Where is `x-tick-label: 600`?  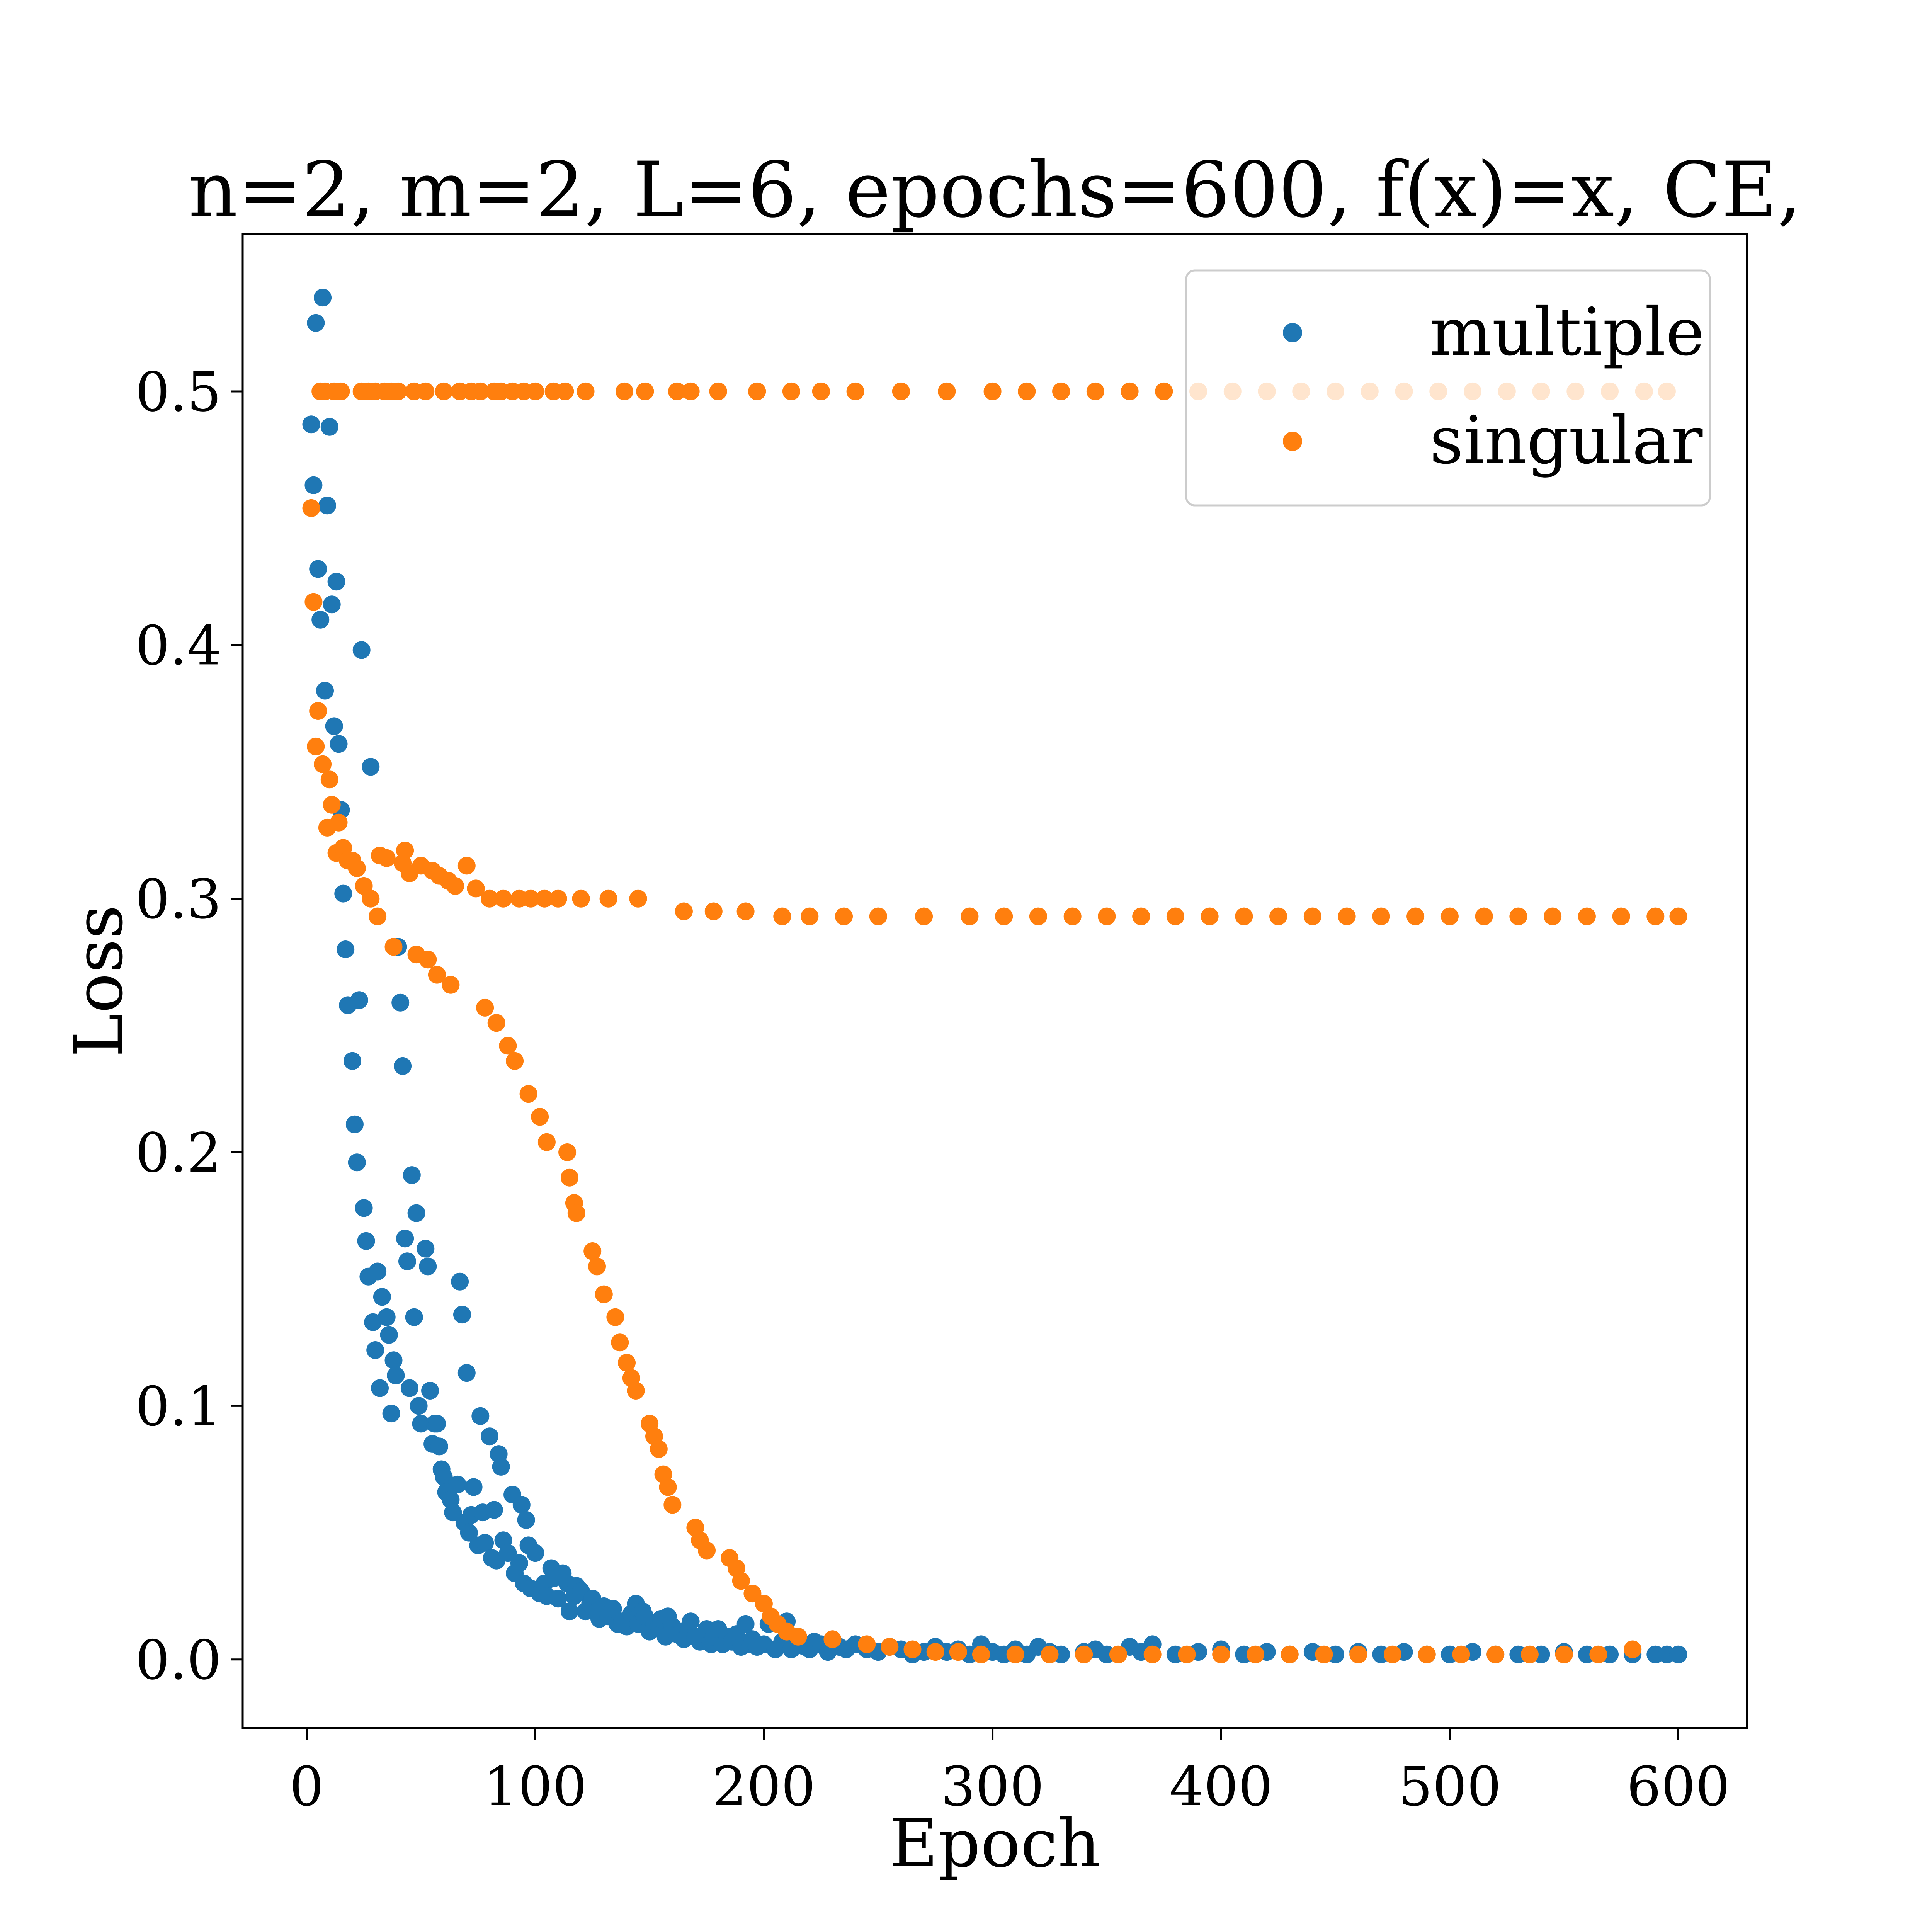 x-tick-label: 600 is located at coordinates (1679, 1786).